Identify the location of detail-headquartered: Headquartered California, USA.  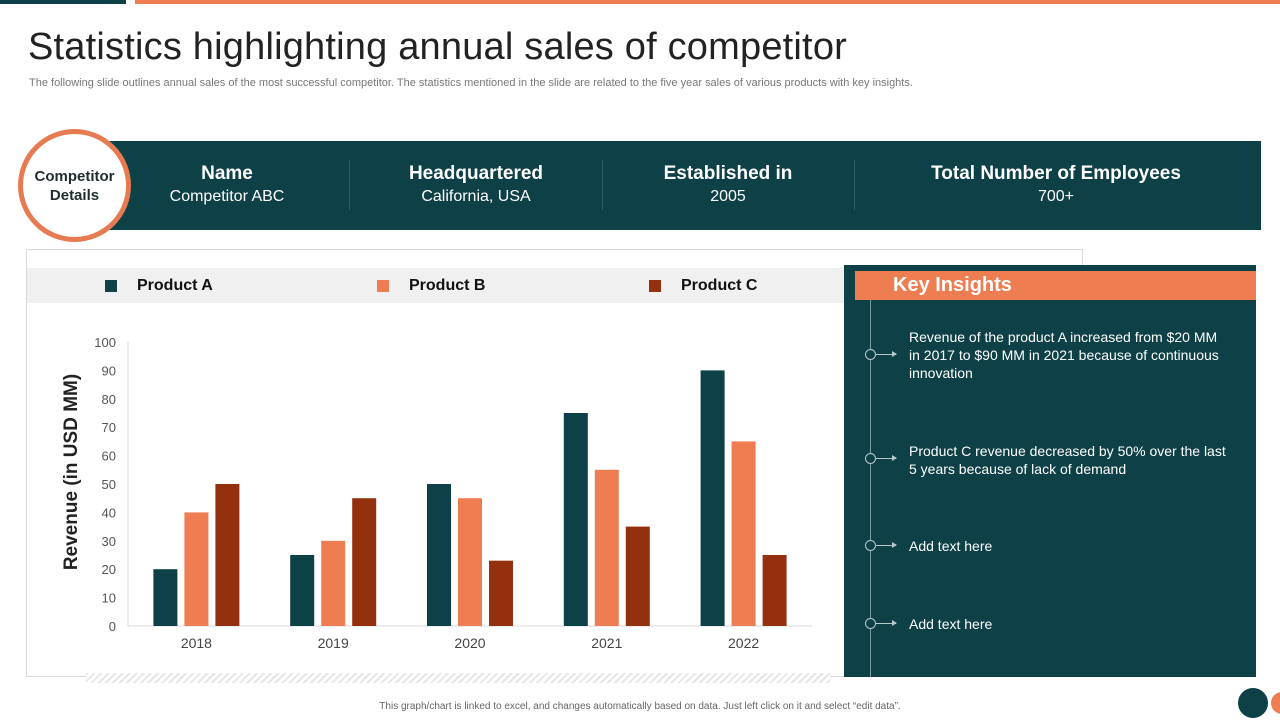
(476, 184).